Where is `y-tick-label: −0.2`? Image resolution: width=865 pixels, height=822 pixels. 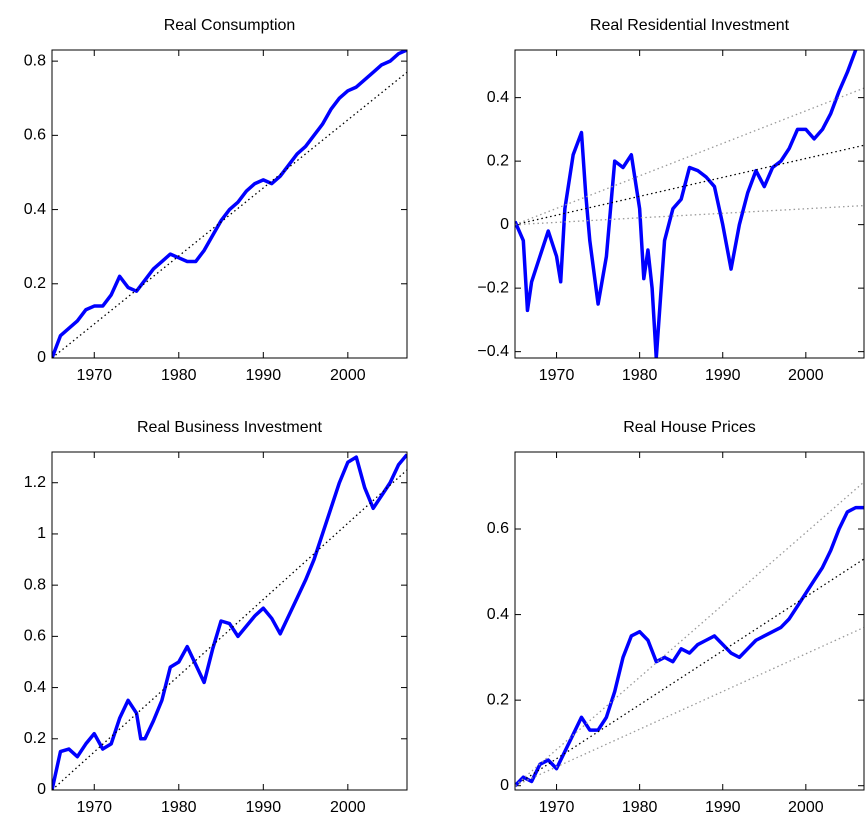
y-tick-label: −0.2 is located at coordinates (493, 287).